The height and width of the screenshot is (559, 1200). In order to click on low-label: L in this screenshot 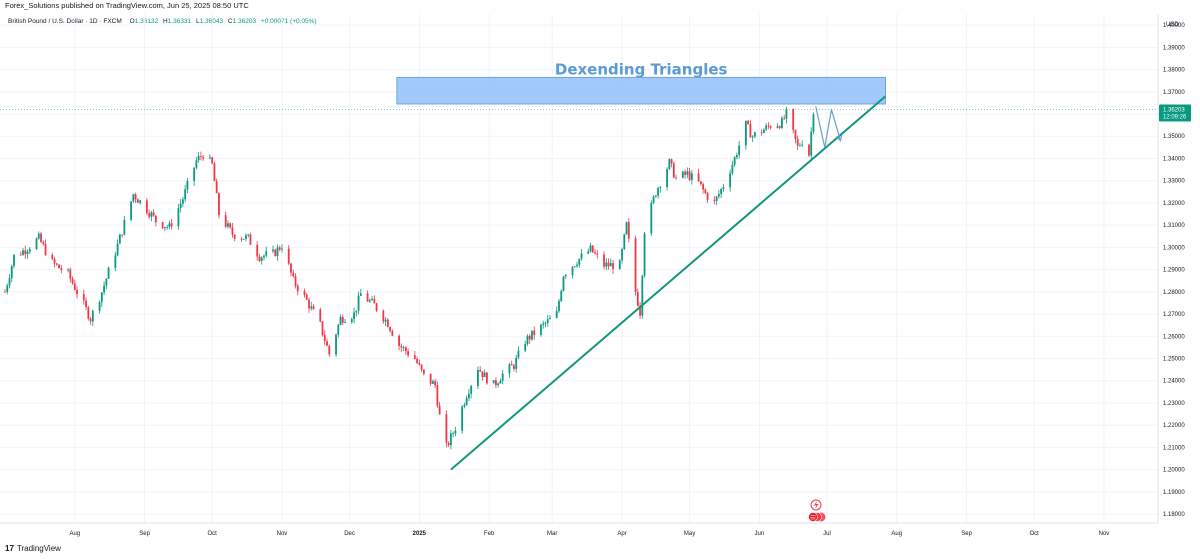, I will do `click(197, 21)`.